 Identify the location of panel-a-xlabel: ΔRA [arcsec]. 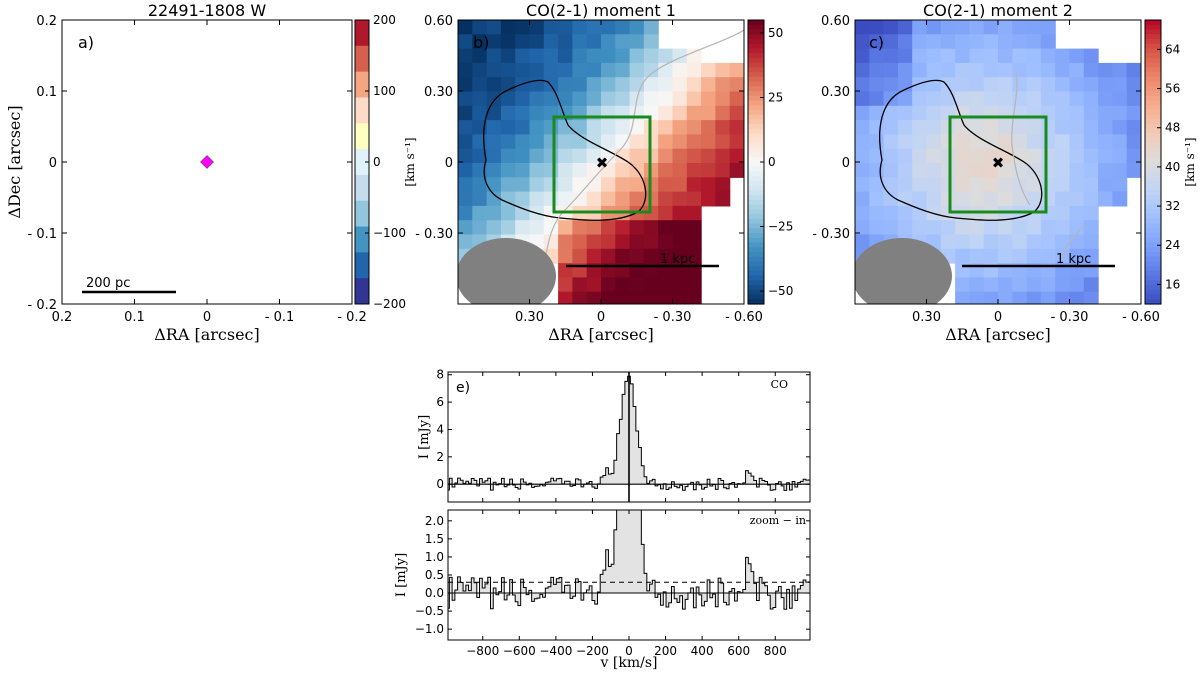
(207, 334).